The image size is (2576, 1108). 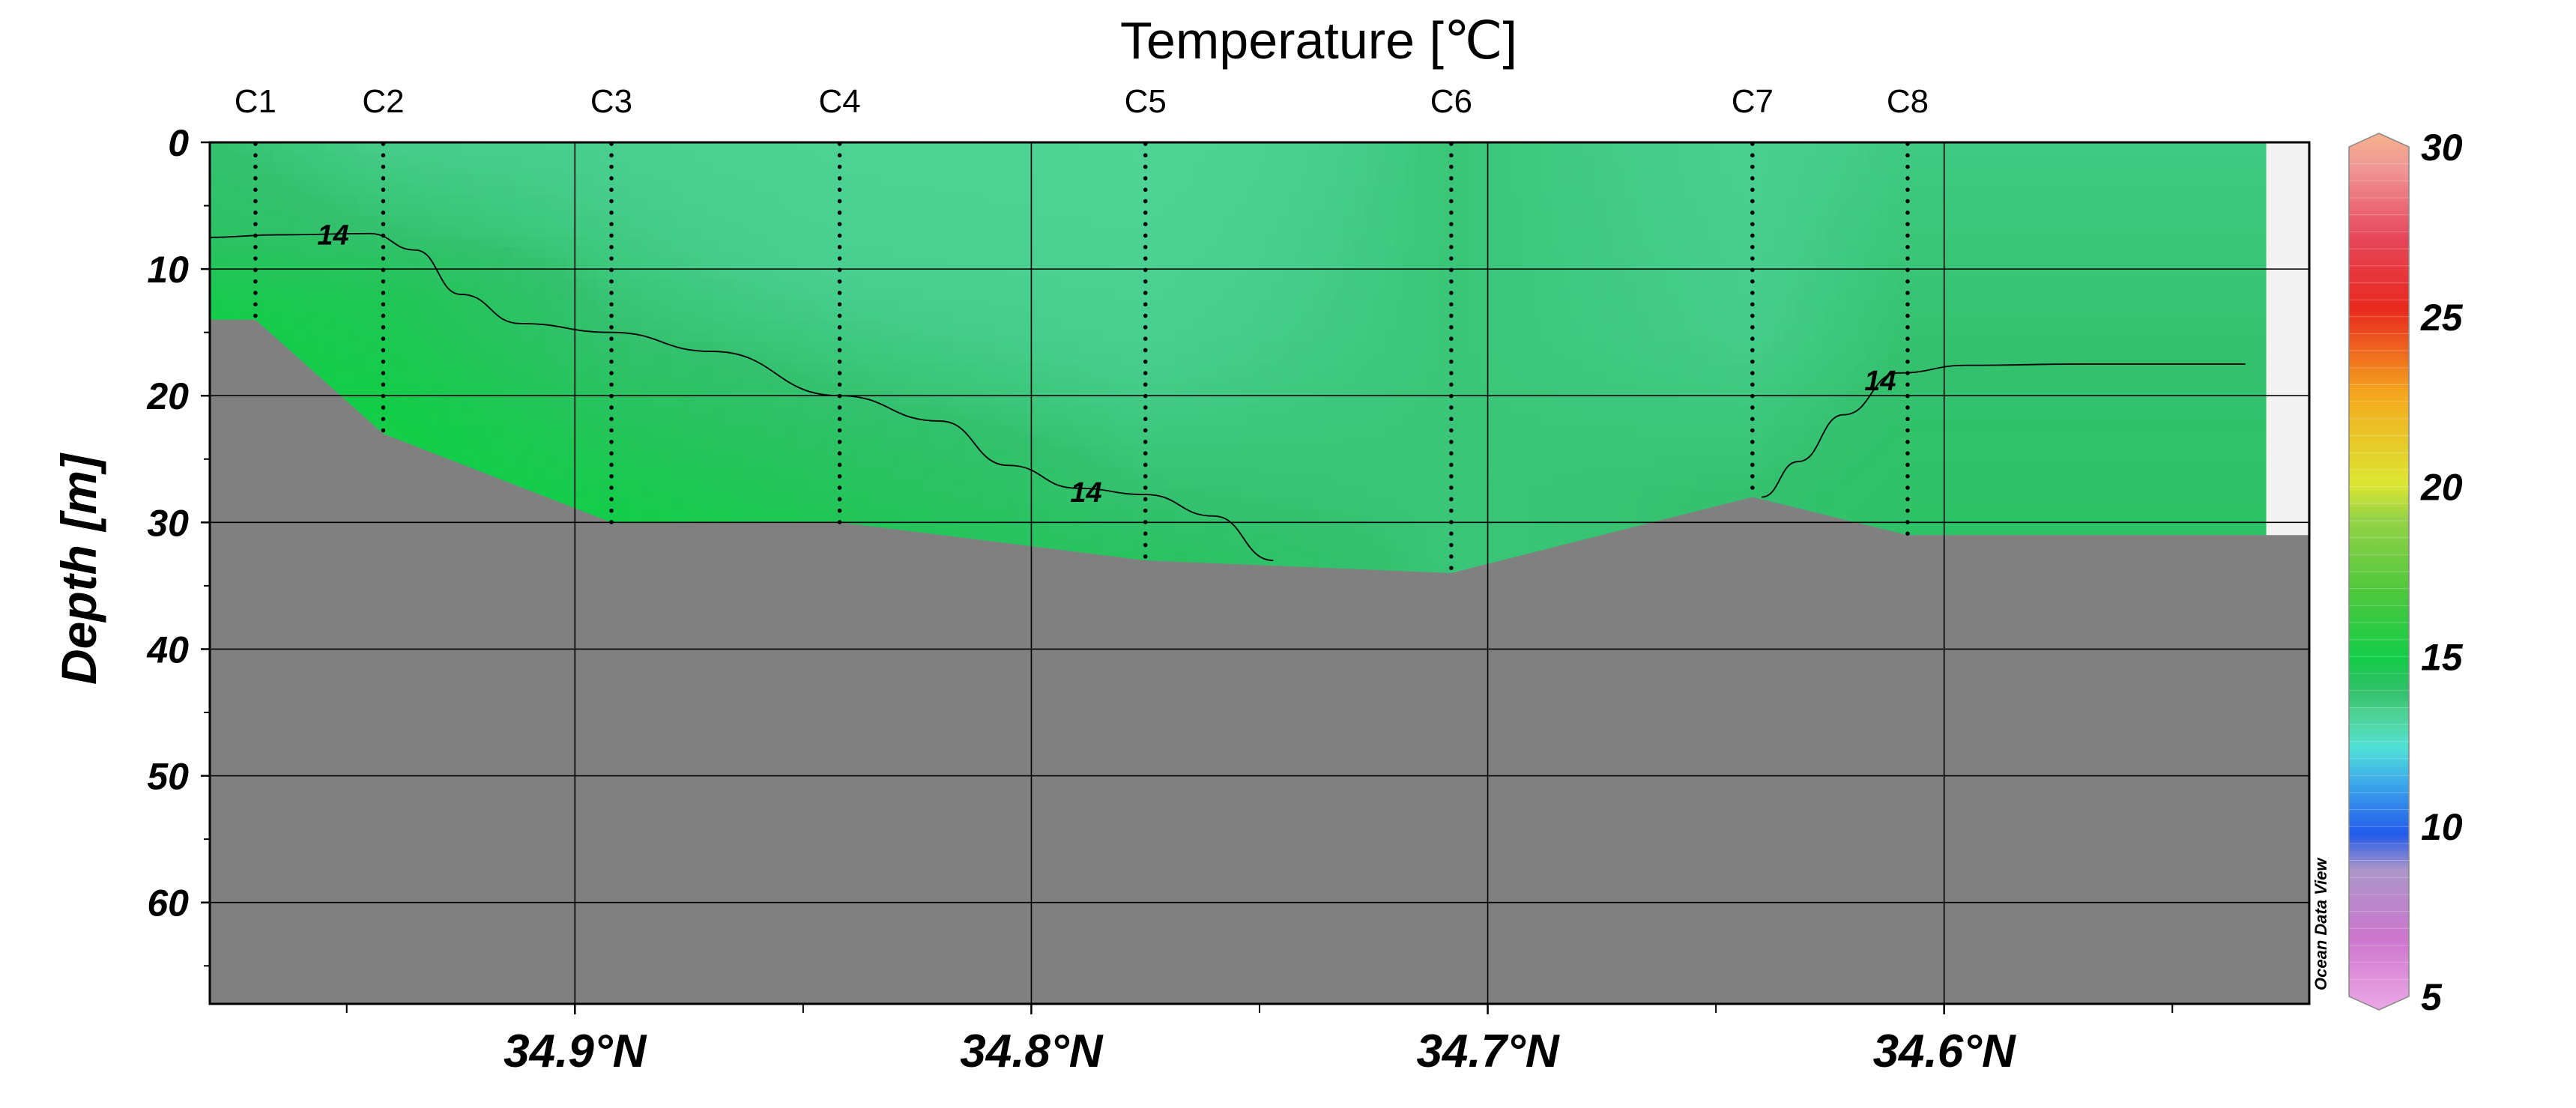 What do you see at coordinates (2379, 572) in the screenshot?
I see `colorbar-gradient` at bounding box center [2379, 572].